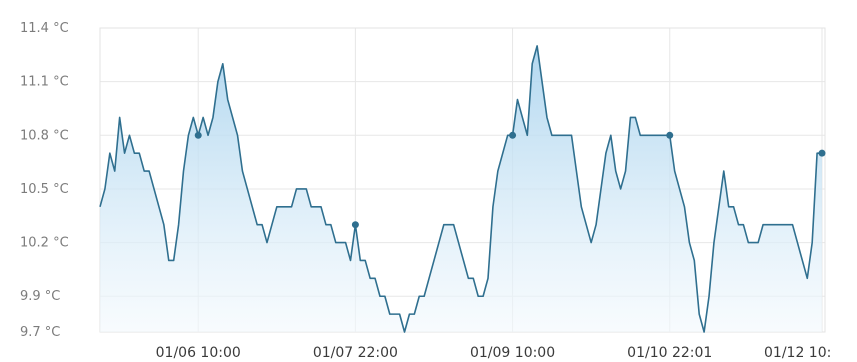  I want to click on y-tick-label: 9.9 °C, so click(40, 296).